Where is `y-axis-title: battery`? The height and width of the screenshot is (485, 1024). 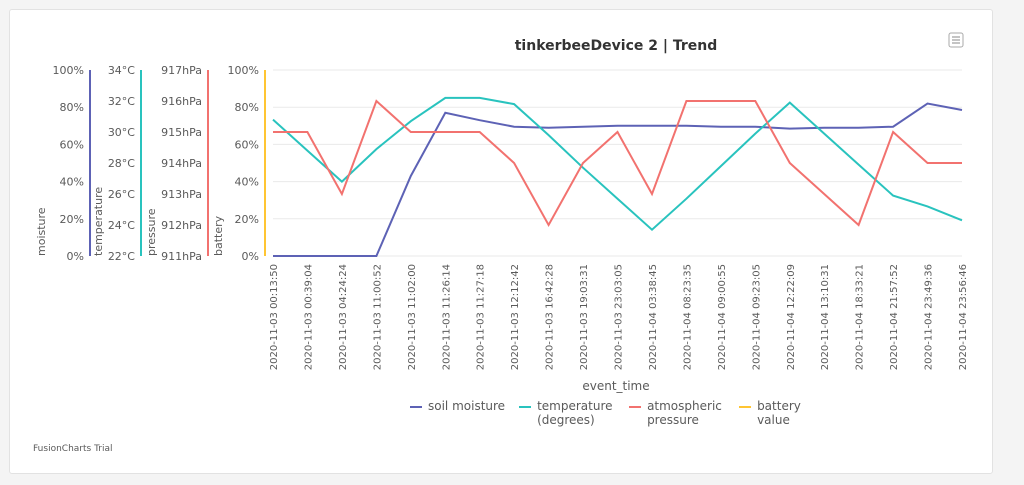
y-axis-title: battery is located at coordinates (218, 235).